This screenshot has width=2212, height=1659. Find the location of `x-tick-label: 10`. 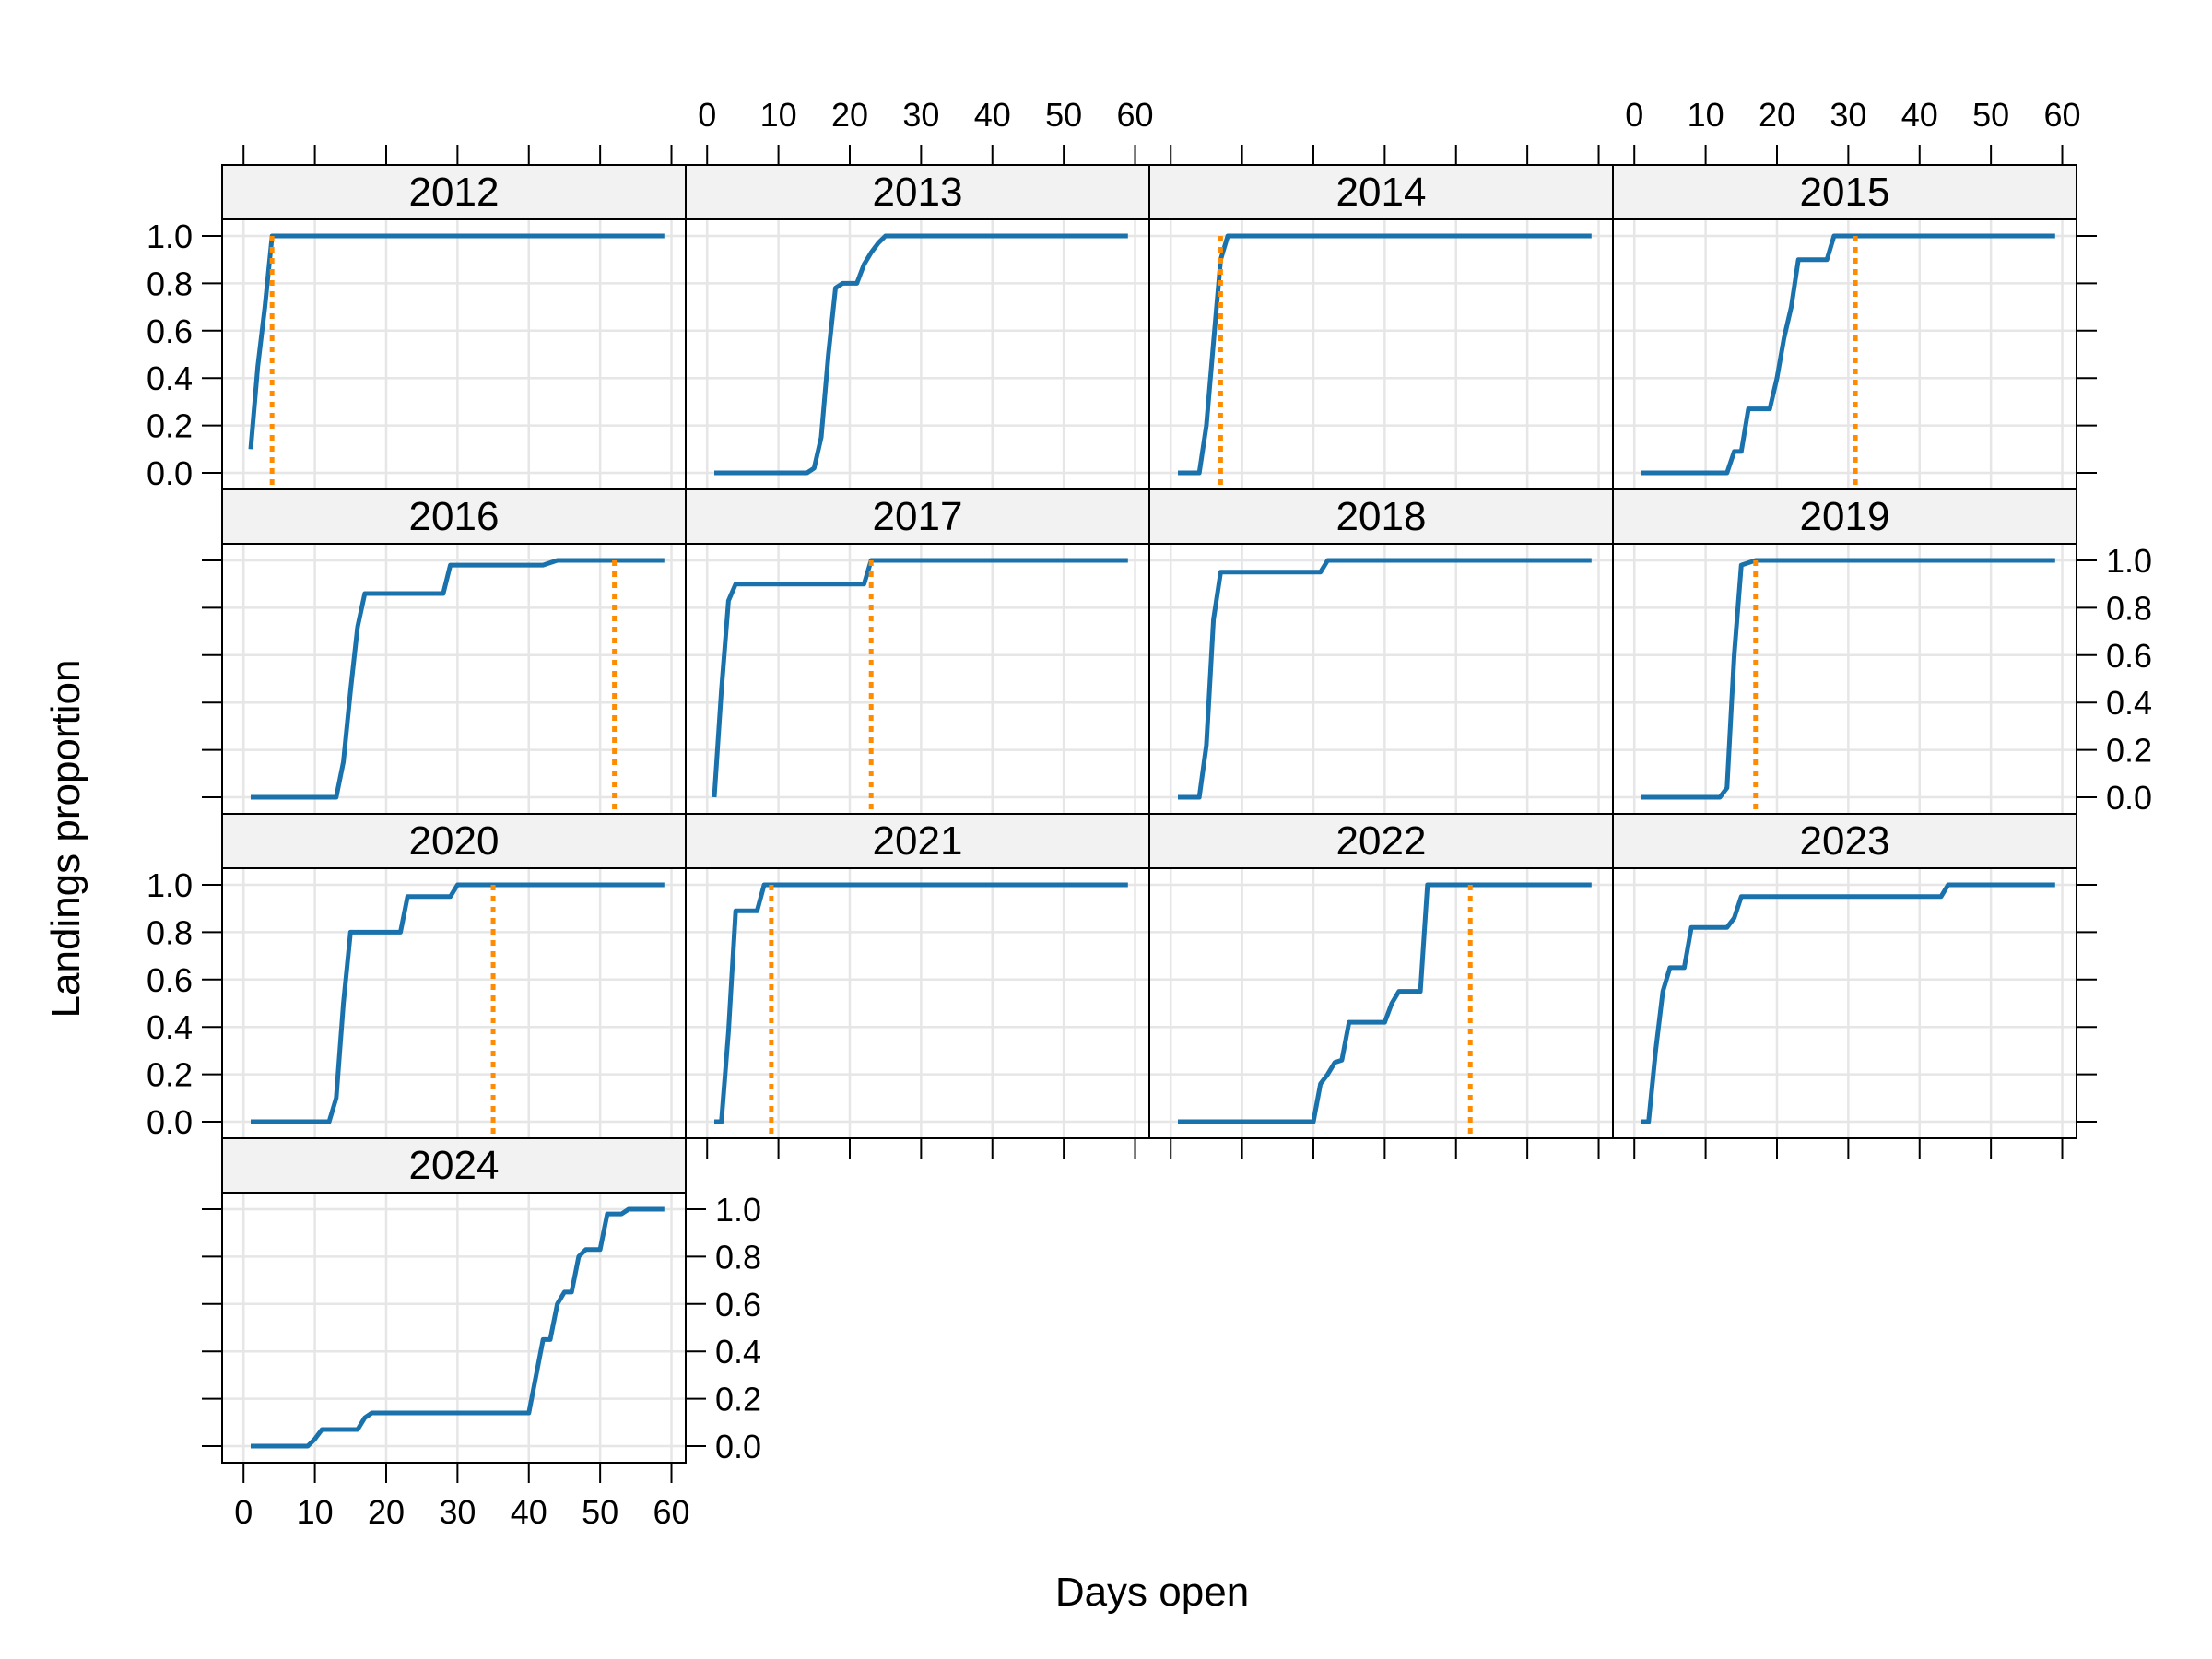

x-tick-label: 10 is located at coordinates (778, 115).